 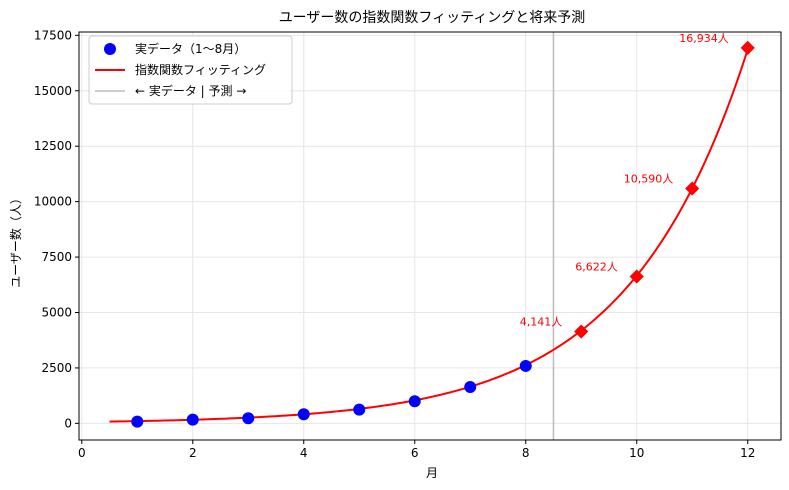 What do you see at coordinates (82, 453) in the screenshot?
I see `x-tick-label: 0` at bounding box center [82, 453].